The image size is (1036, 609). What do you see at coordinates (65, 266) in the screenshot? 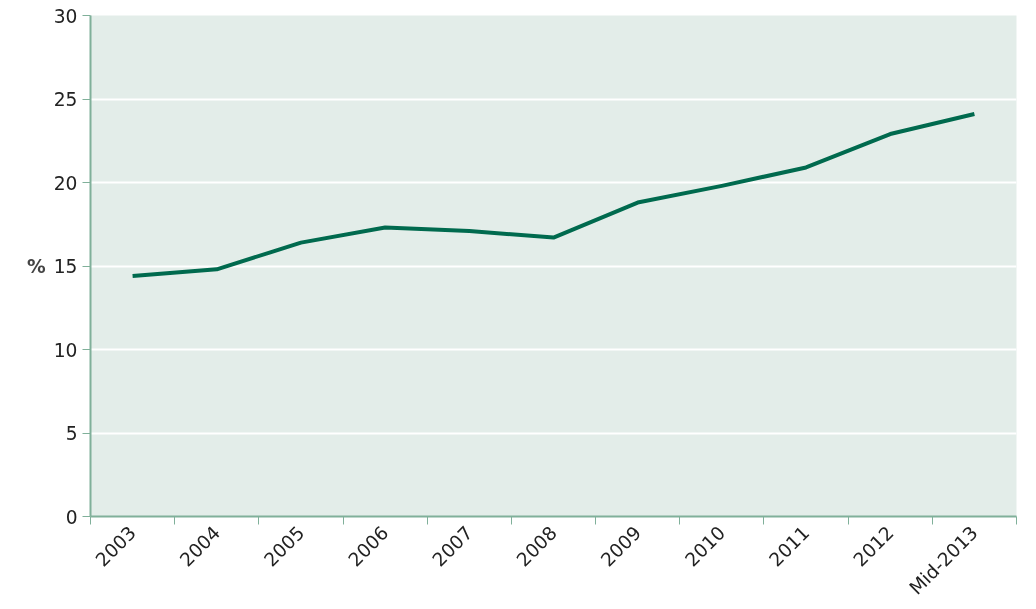
I see `y-tick-label: 15` at bounding box center [65, 266].